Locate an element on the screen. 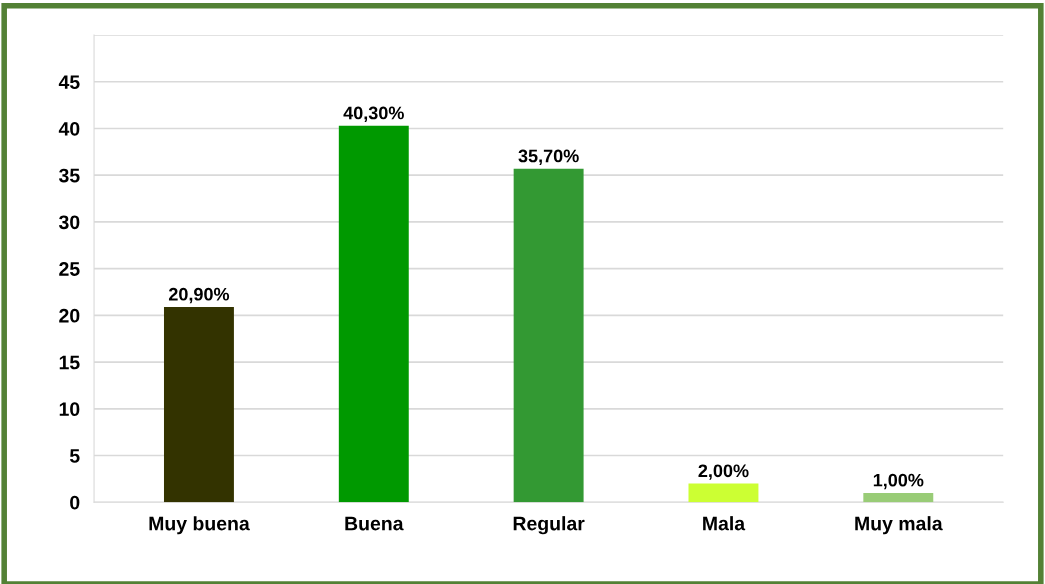  y-tick-label: 40 is located at coordinates (69, 128).